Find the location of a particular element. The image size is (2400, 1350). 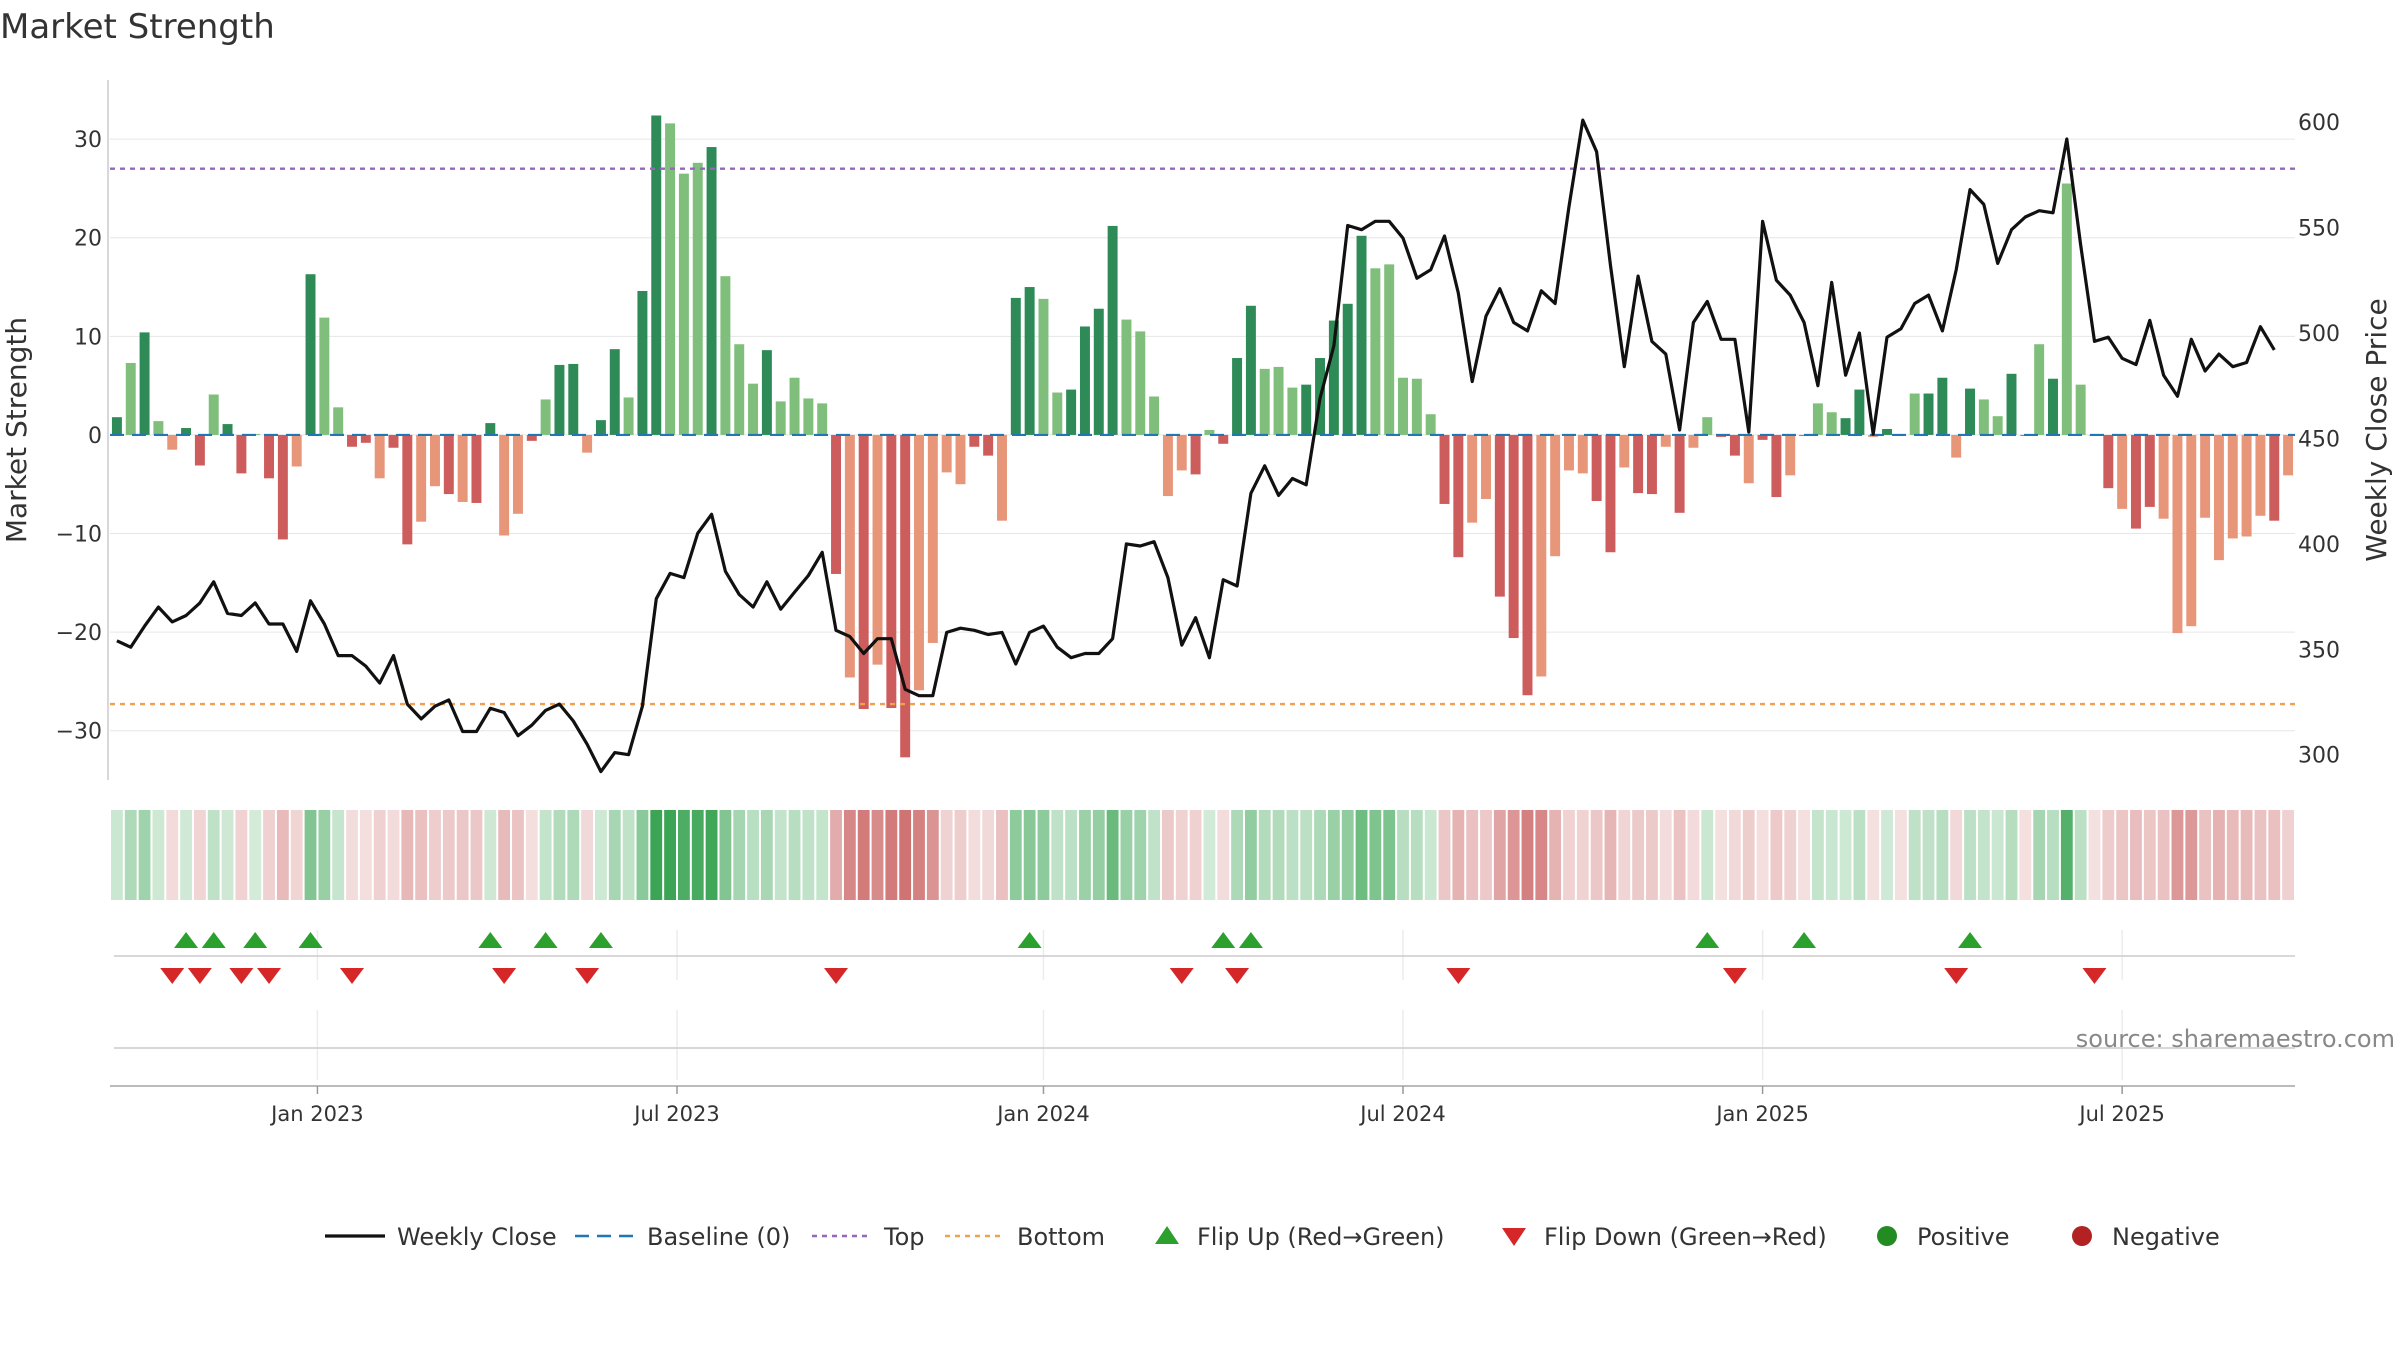

y-axis-label: Market Strength is located at coordinates (16, 430).